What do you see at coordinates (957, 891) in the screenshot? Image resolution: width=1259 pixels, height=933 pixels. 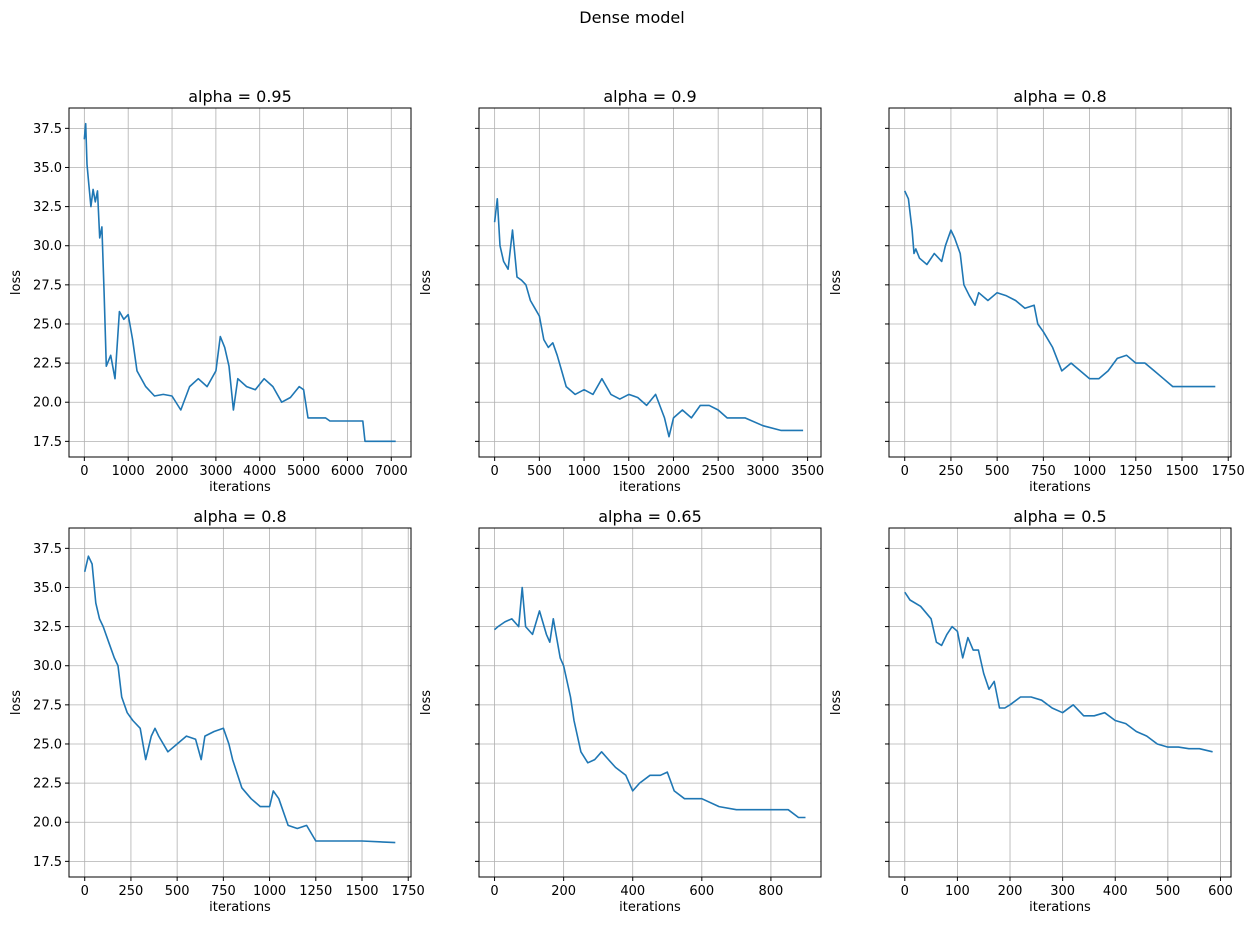 I see `x-tick-label: 100` at bounding box center [957, 891].